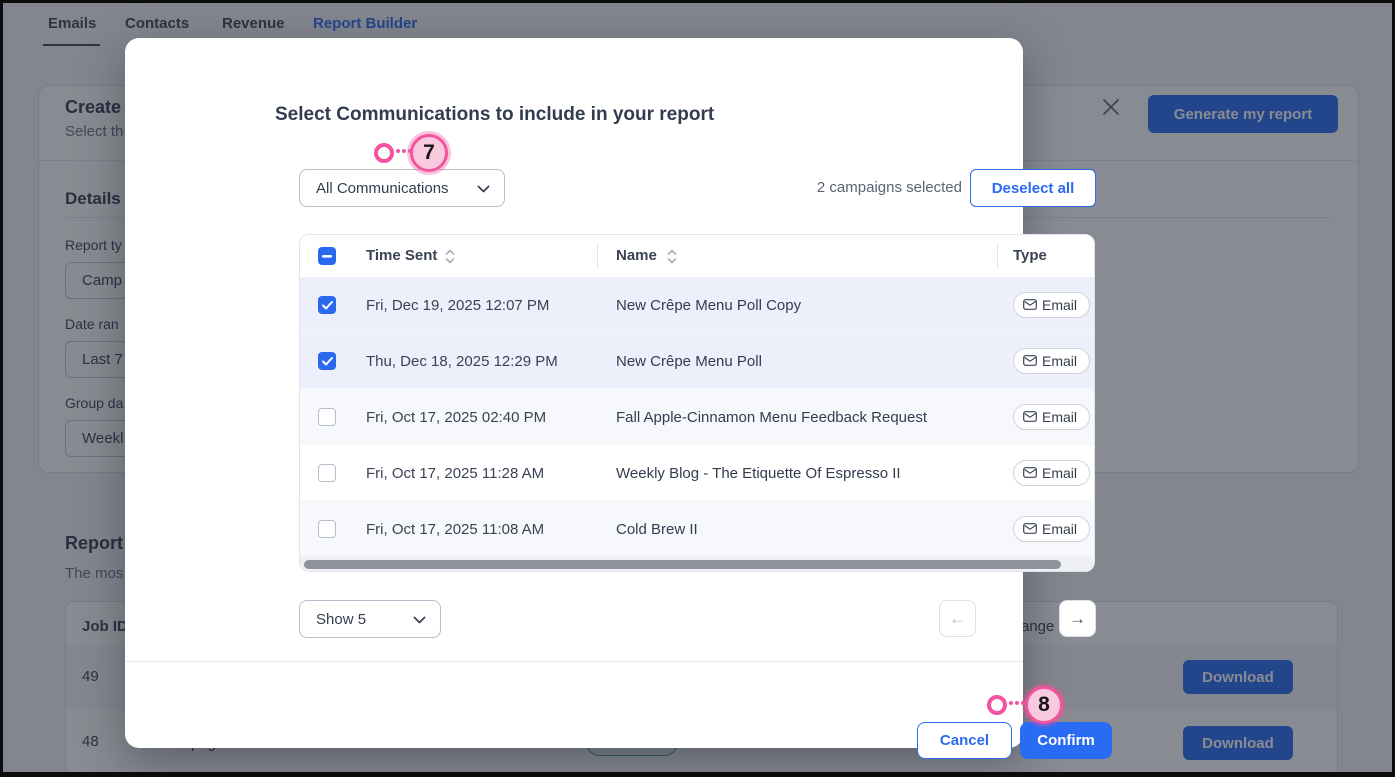 The width and height of the screenshot is (1395, 777). What do you see at coordinates (404, 151) in the screenshot?
I see `callout-7-connector` at bounding box center [404, 151].